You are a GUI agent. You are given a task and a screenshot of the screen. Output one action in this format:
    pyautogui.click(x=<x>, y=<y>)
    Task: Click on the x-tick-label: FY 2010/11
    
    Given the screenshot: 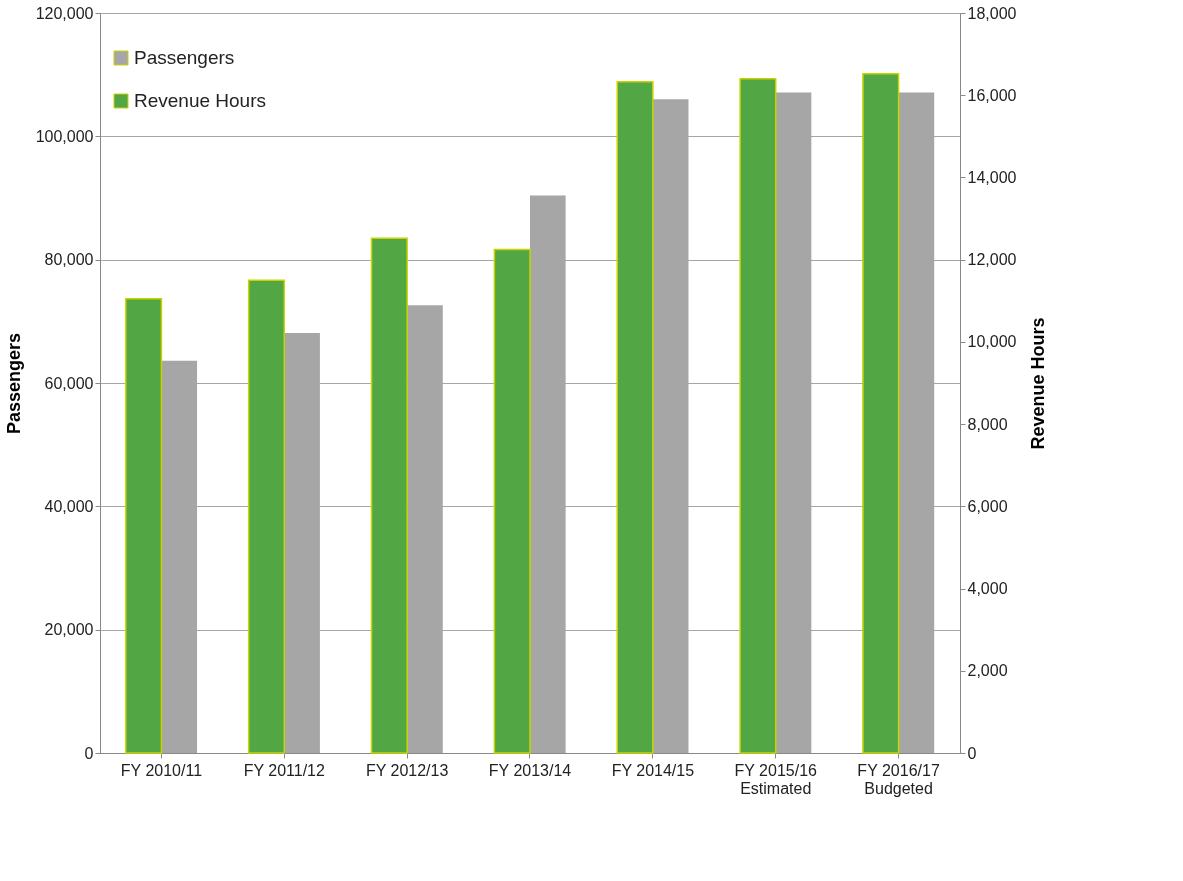 What is the action you would take?
    pyautogui.click(x=161, y=770)
    